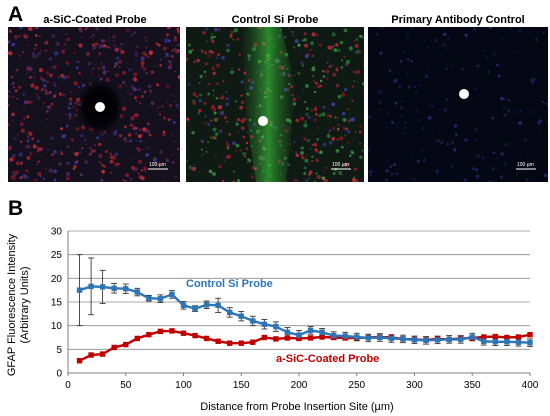 This screenshot has height=416, width=550. Describe the element at coordinates (57, 255) in the screenshot. I see `y-tick-label: 25` at that location.